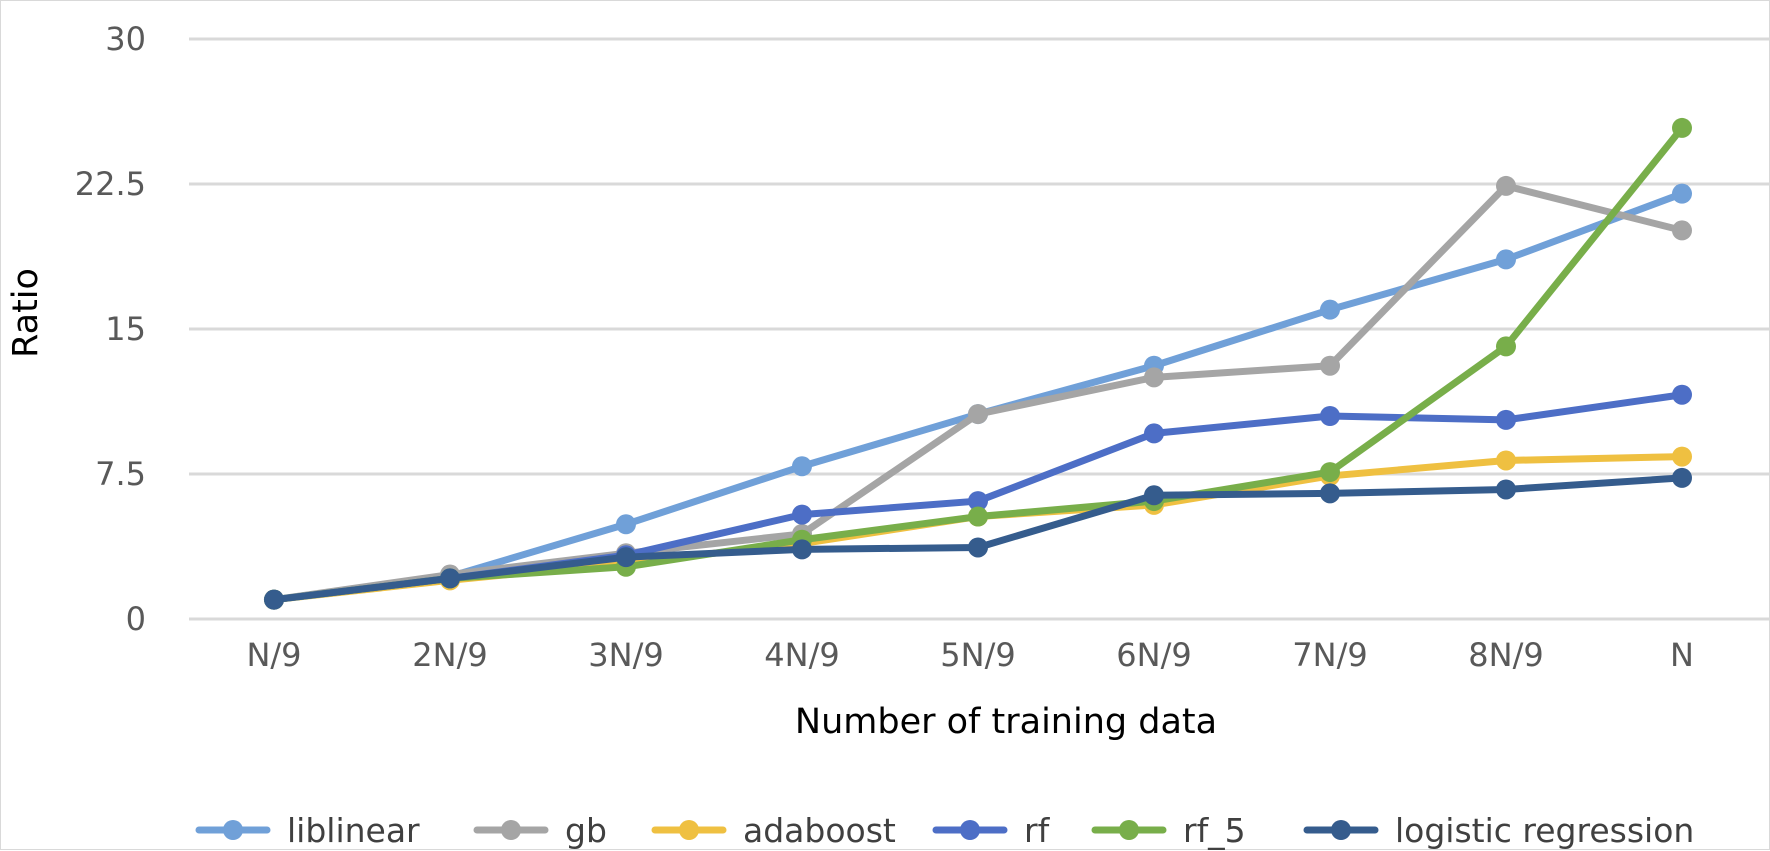  I want to click on y-tick-label: 30, so click(125, 39).